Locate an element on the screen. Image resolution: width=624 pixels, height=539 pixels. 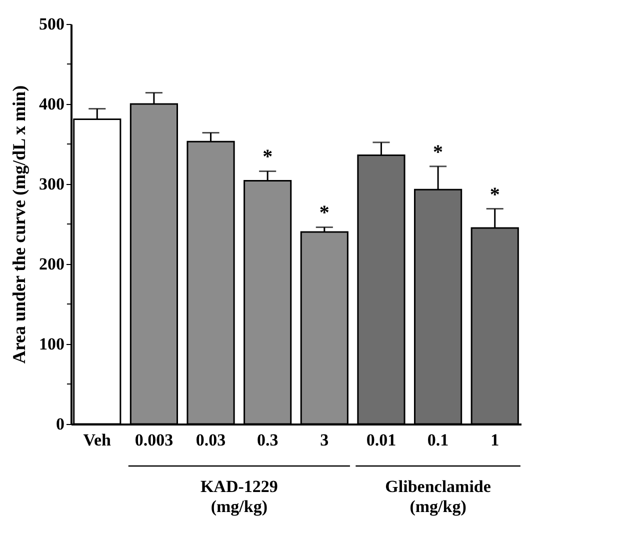
x-tick-label: 0.03 is located at coordinates (211, 440).